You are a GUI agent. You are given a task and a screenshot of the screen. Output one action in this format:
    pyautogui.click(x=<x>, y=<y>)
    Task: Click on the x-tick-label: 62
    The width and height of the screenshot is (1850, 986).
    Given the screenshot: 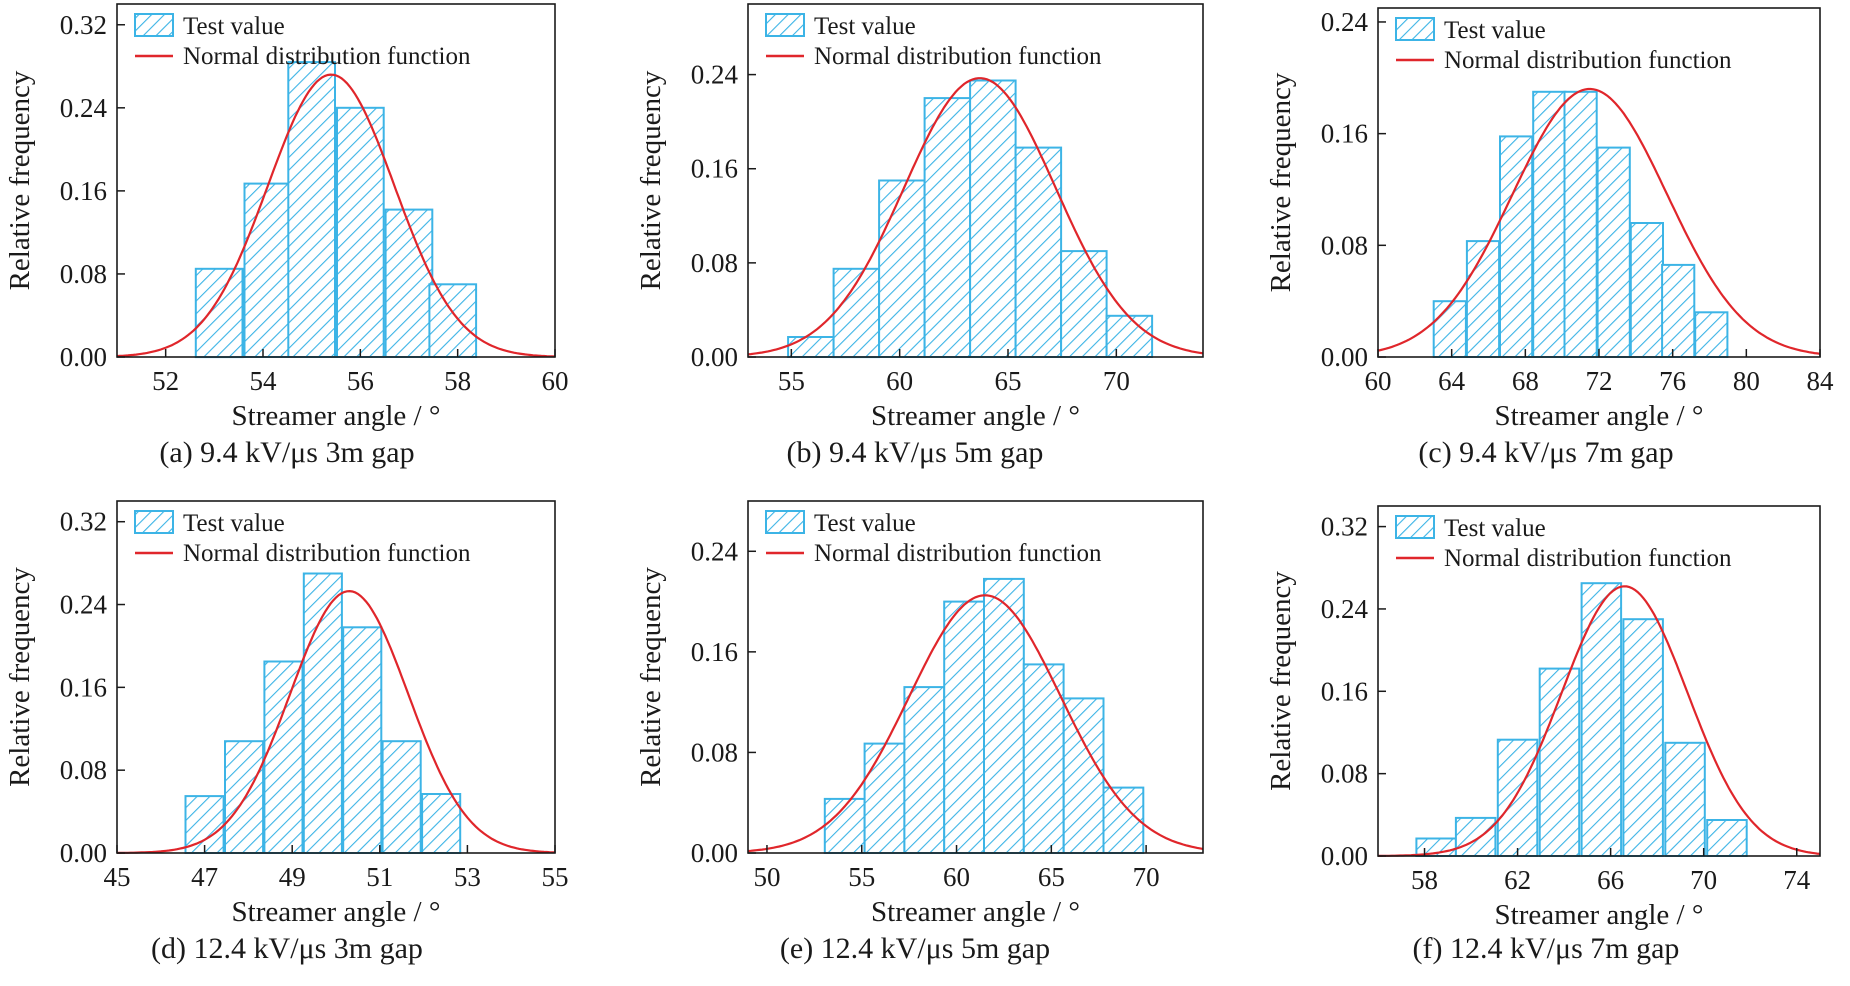 What is the action you would take?
    pyautogui.click(x=1517, y=880)
    